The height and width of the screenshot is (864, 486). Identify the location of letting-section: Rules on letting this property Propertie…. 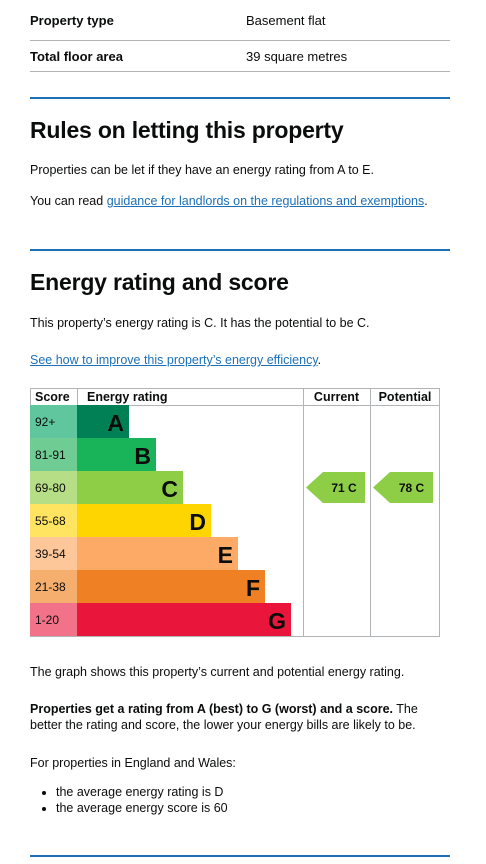
(240, 152).